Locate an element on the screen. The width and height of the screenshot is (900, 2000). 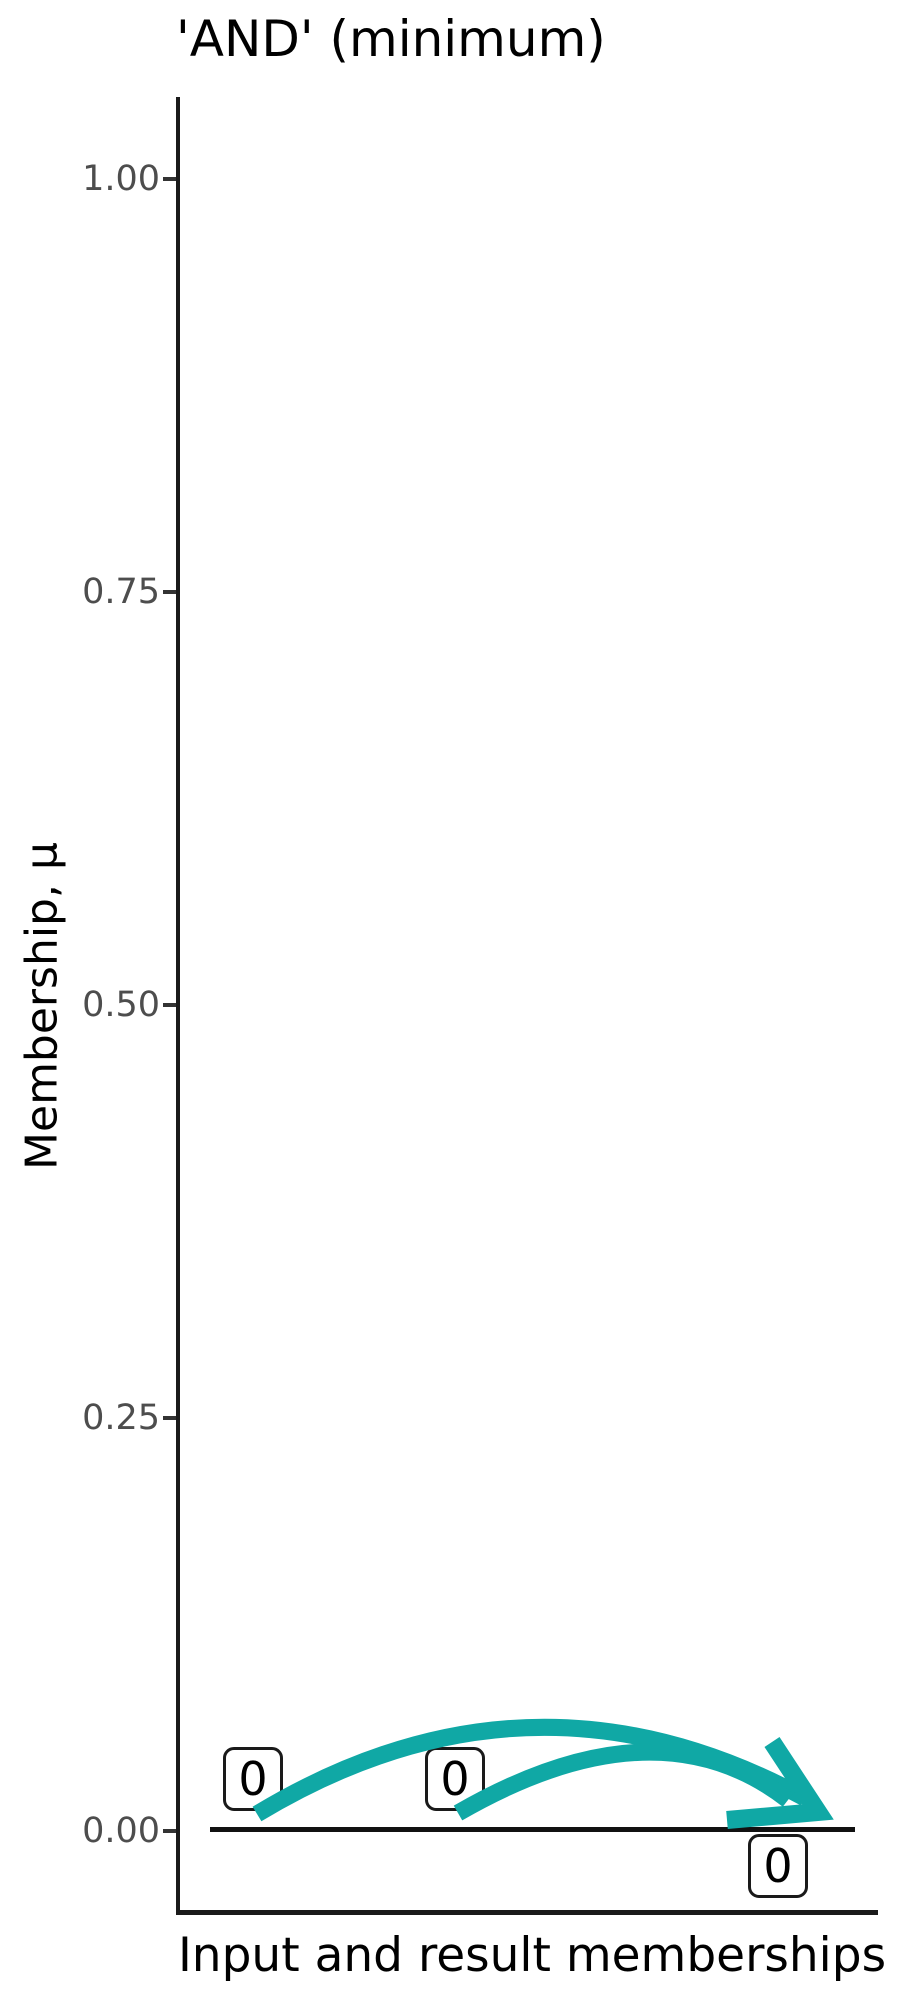
y-tick-mark-0.75 is located at coordinates (169, 592).